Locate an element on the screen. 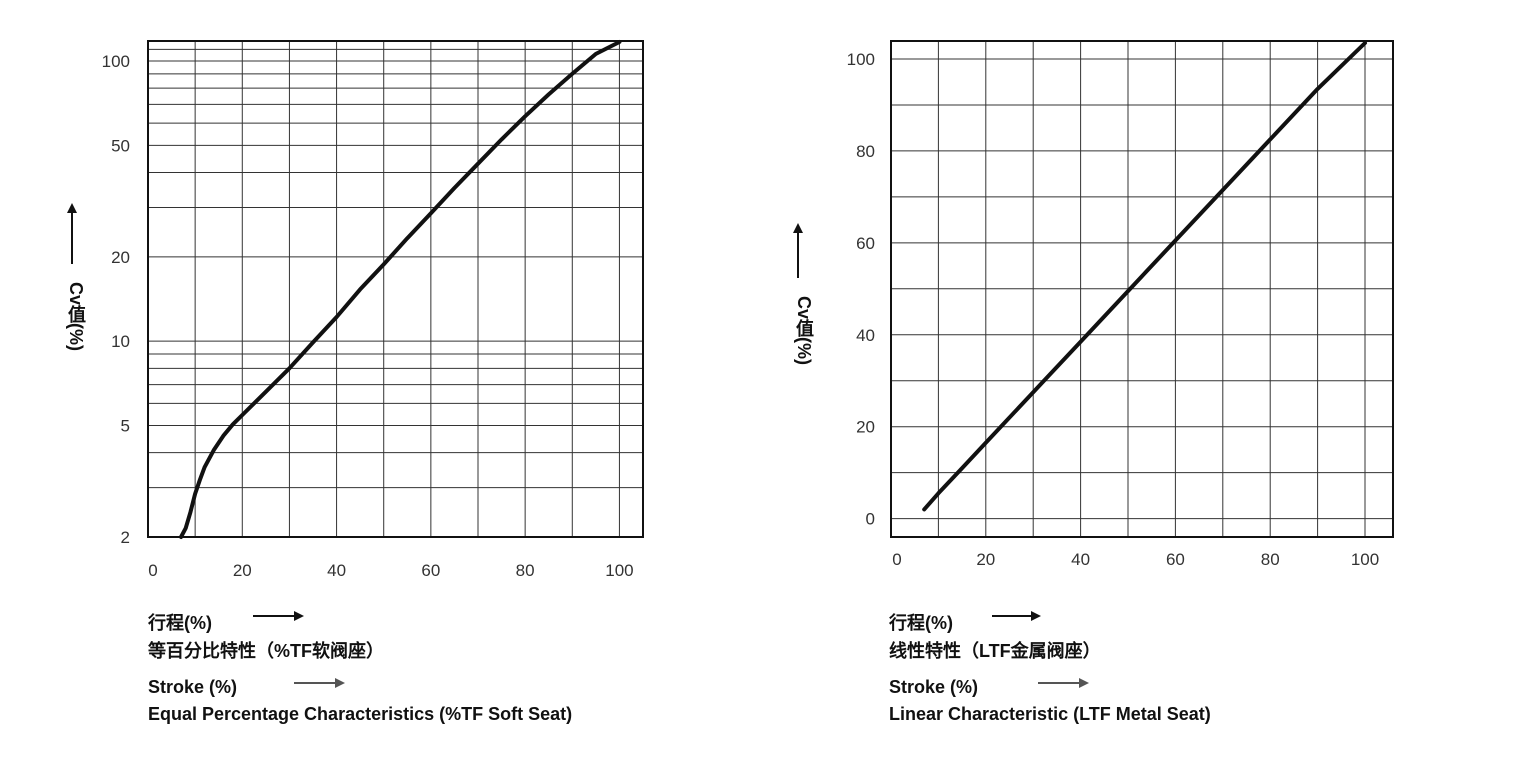 The width and height of the screenshot is (1540, 779). y-tick-label: 0 is located at coordinates (870, 519).